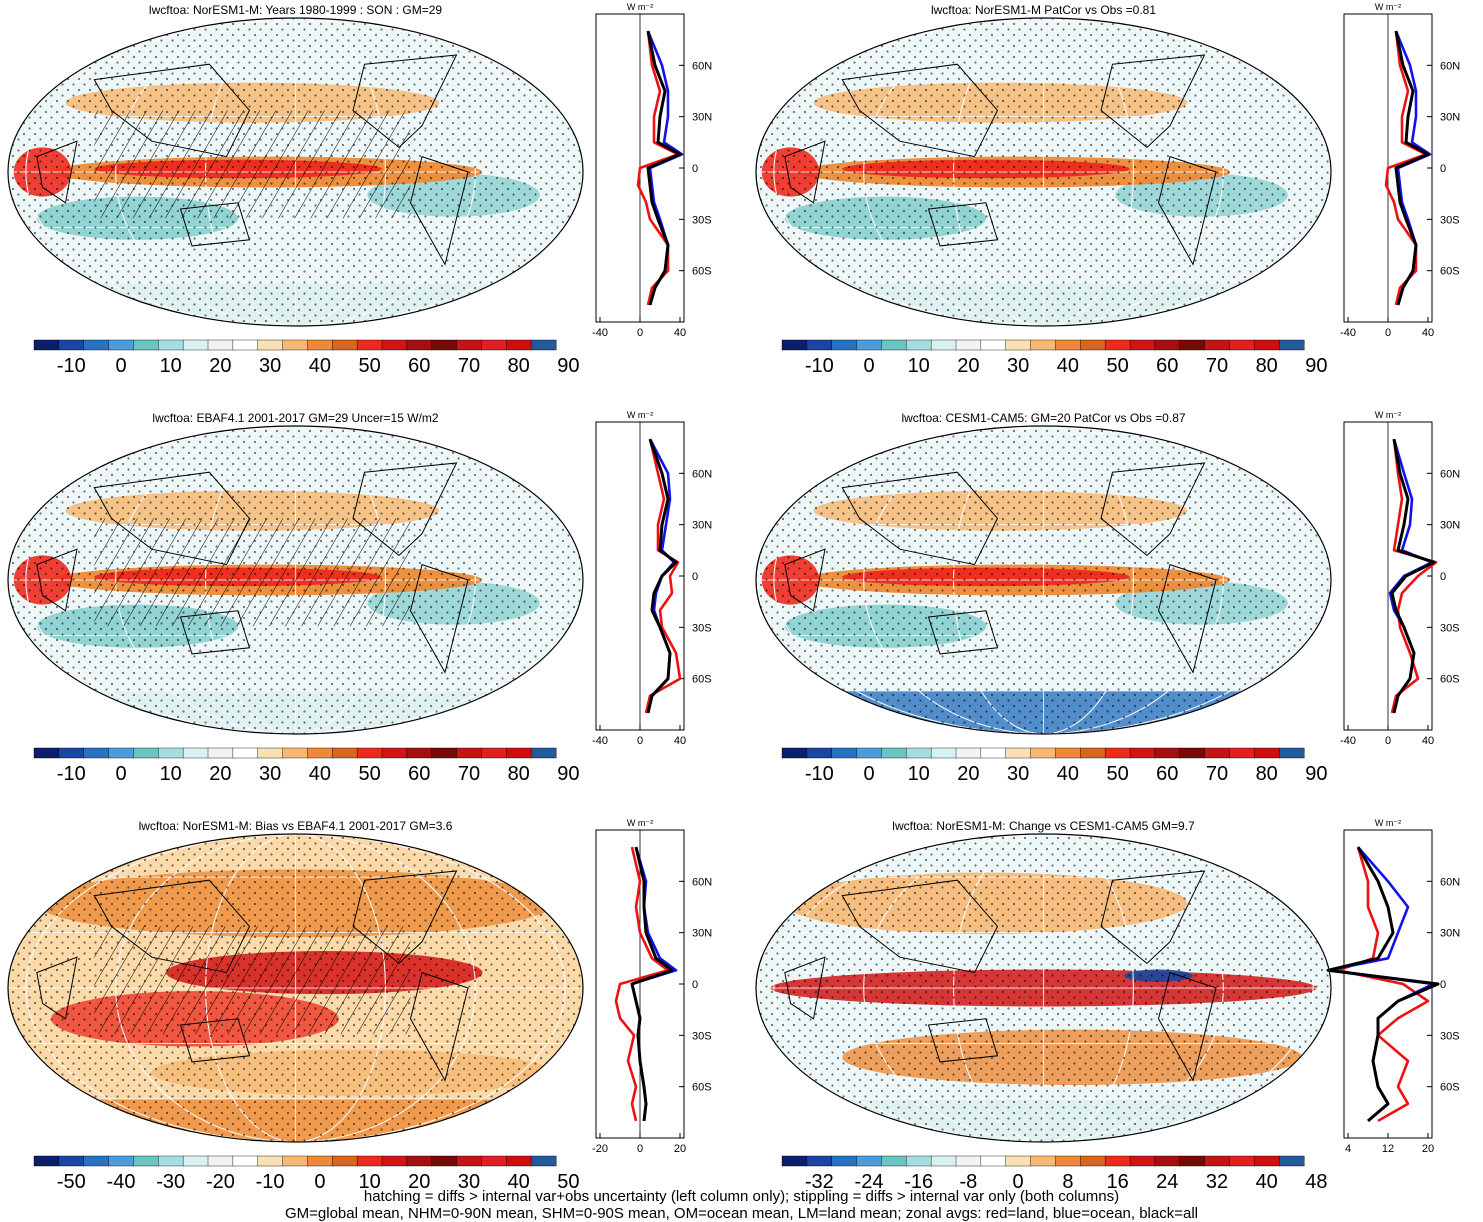 This screenshot has height=1222, width=1483. Describe the element at coordinates (702, 680) in the screenshot. I see `zonal-lat-label: 60S` at that location.